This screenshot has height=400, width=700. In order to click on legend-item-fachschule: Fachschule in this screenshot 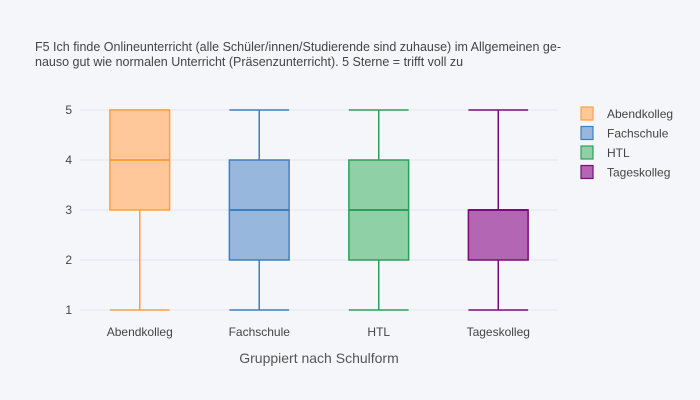, I will do `click(624, 133)`.